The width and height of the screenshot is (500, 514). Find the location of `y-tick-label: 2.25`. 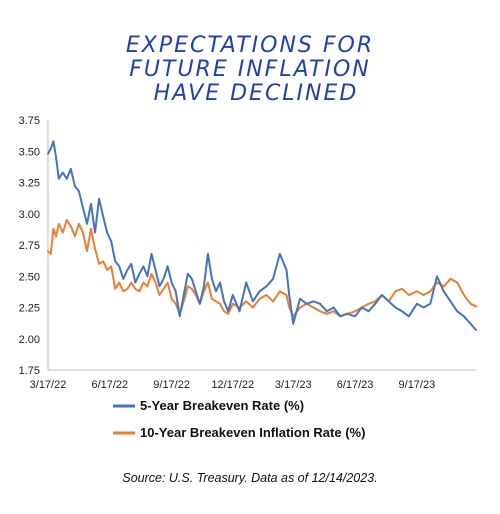

y-tick-label: 2.25 is located at coordinates (29, 309).